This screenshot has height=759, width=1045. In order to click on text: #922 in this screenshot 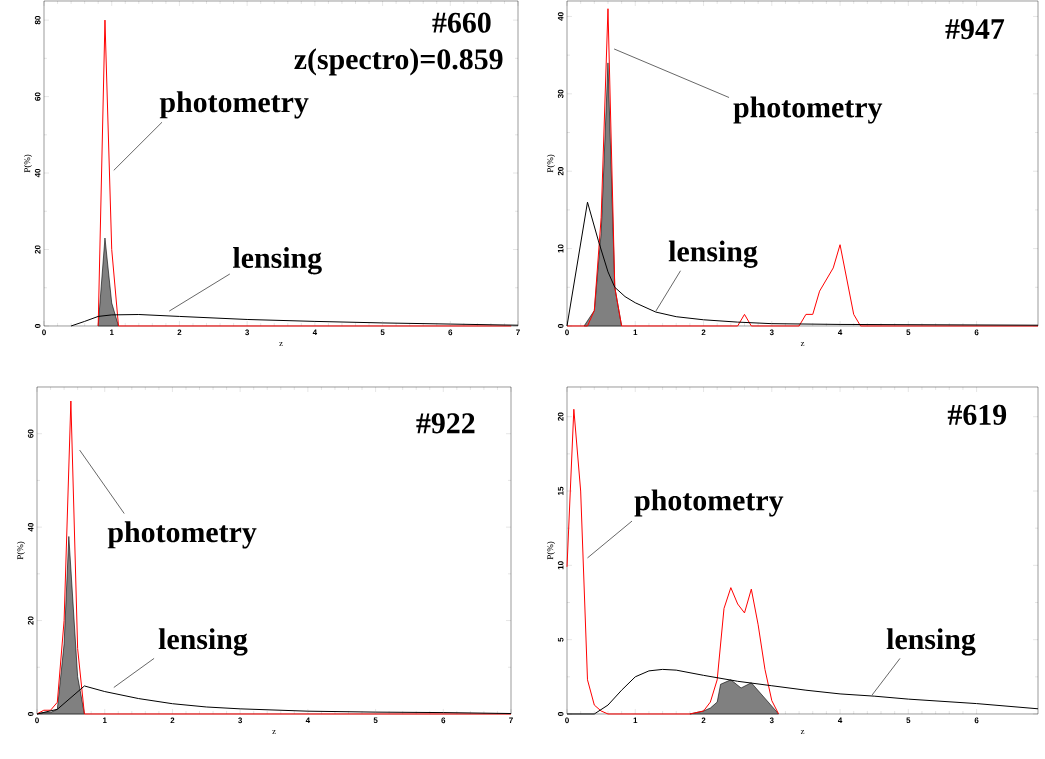, I will do `click(445, 423)`.